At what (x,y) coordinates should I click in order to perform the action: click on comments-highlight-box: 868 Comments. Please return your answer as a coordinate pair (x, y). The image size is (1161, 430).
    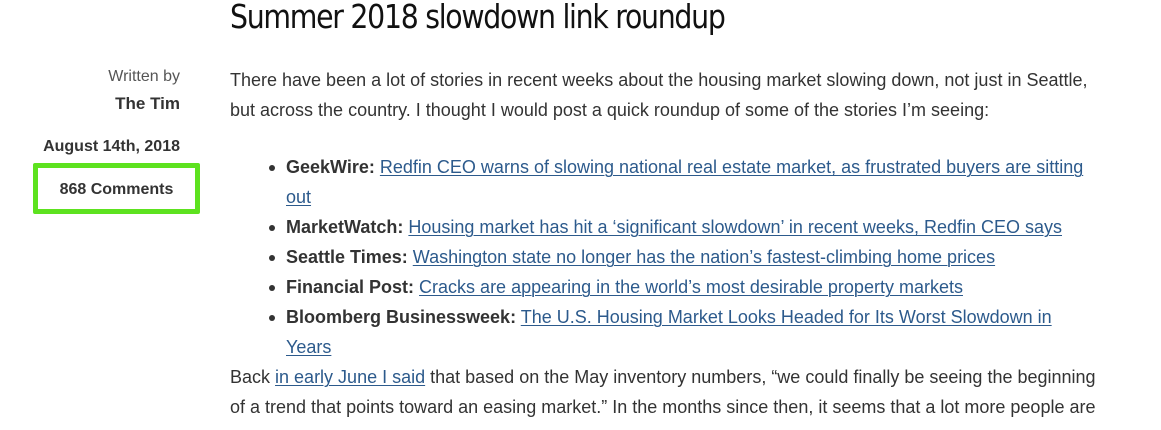
    Looking at the image, I should click on (116, 188).